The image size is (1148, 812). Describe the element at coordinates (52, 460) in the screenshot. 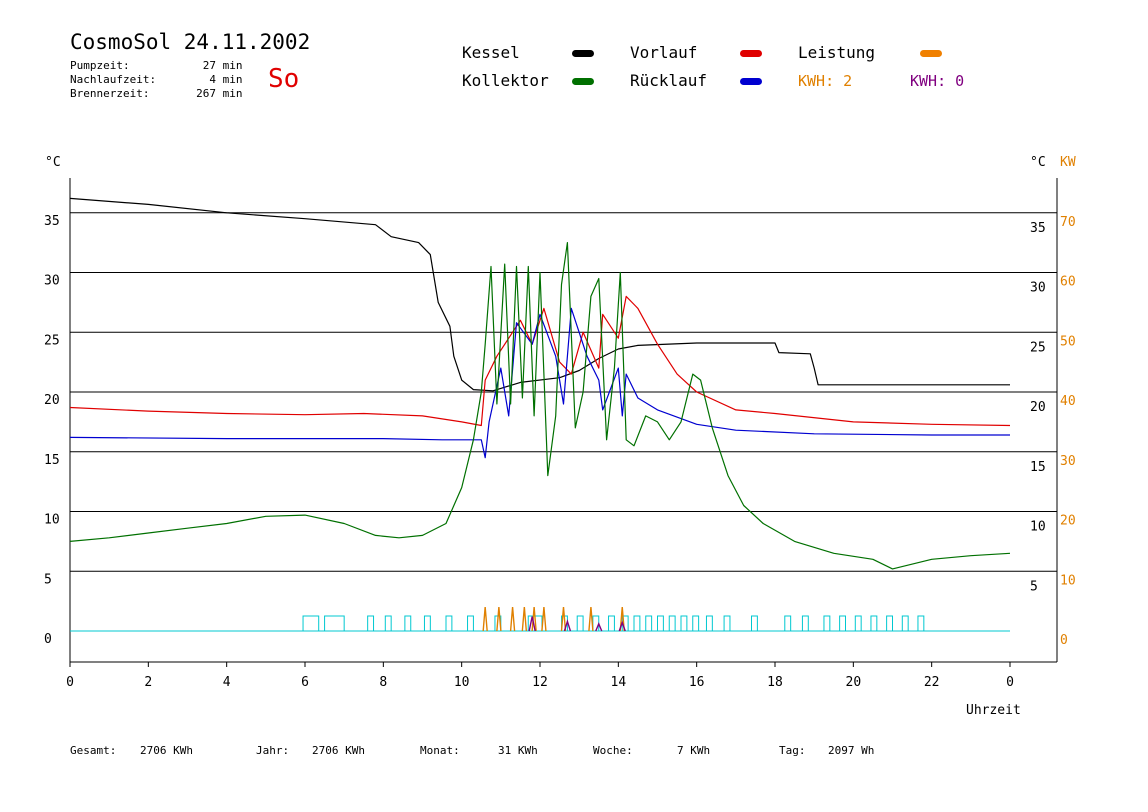

I see `y-tick-label-left: 15` at that location.